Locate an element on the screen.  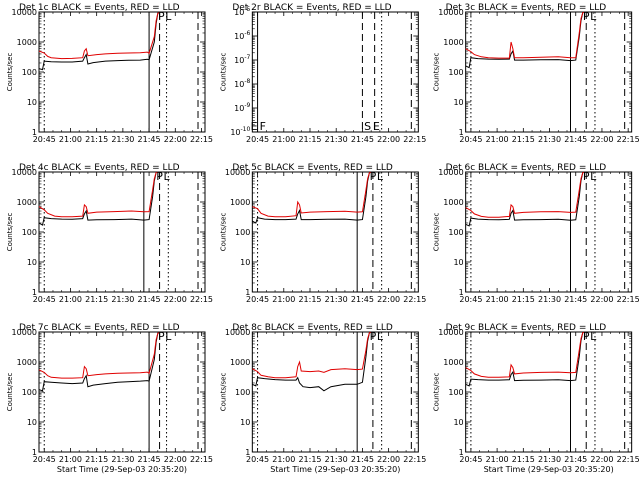
y-tick-label: 10⁻⁵ is located at coordinates (242, 11).